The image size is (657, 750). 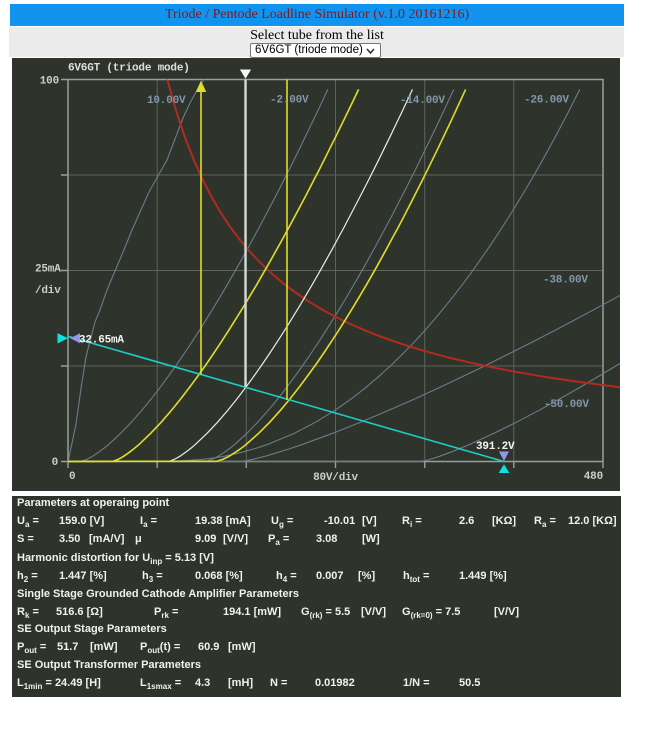 I want to click on svg-text: 100, so click(x=49, y=82).